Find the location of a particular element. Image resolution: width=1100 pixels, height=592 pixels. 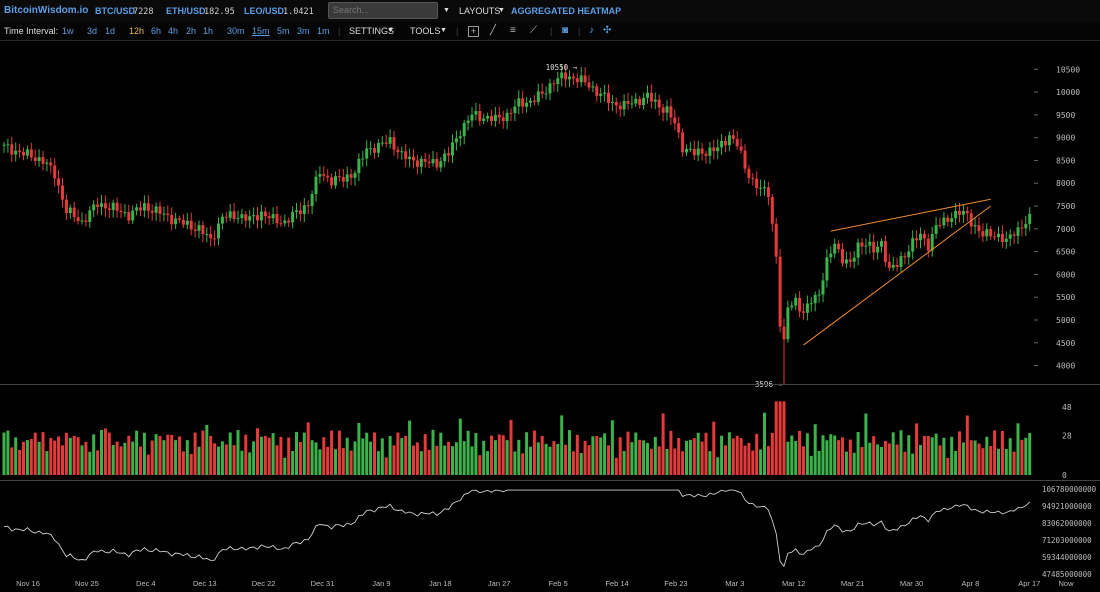

tools-menu: TOOLS is located at coordinates (425, 31).